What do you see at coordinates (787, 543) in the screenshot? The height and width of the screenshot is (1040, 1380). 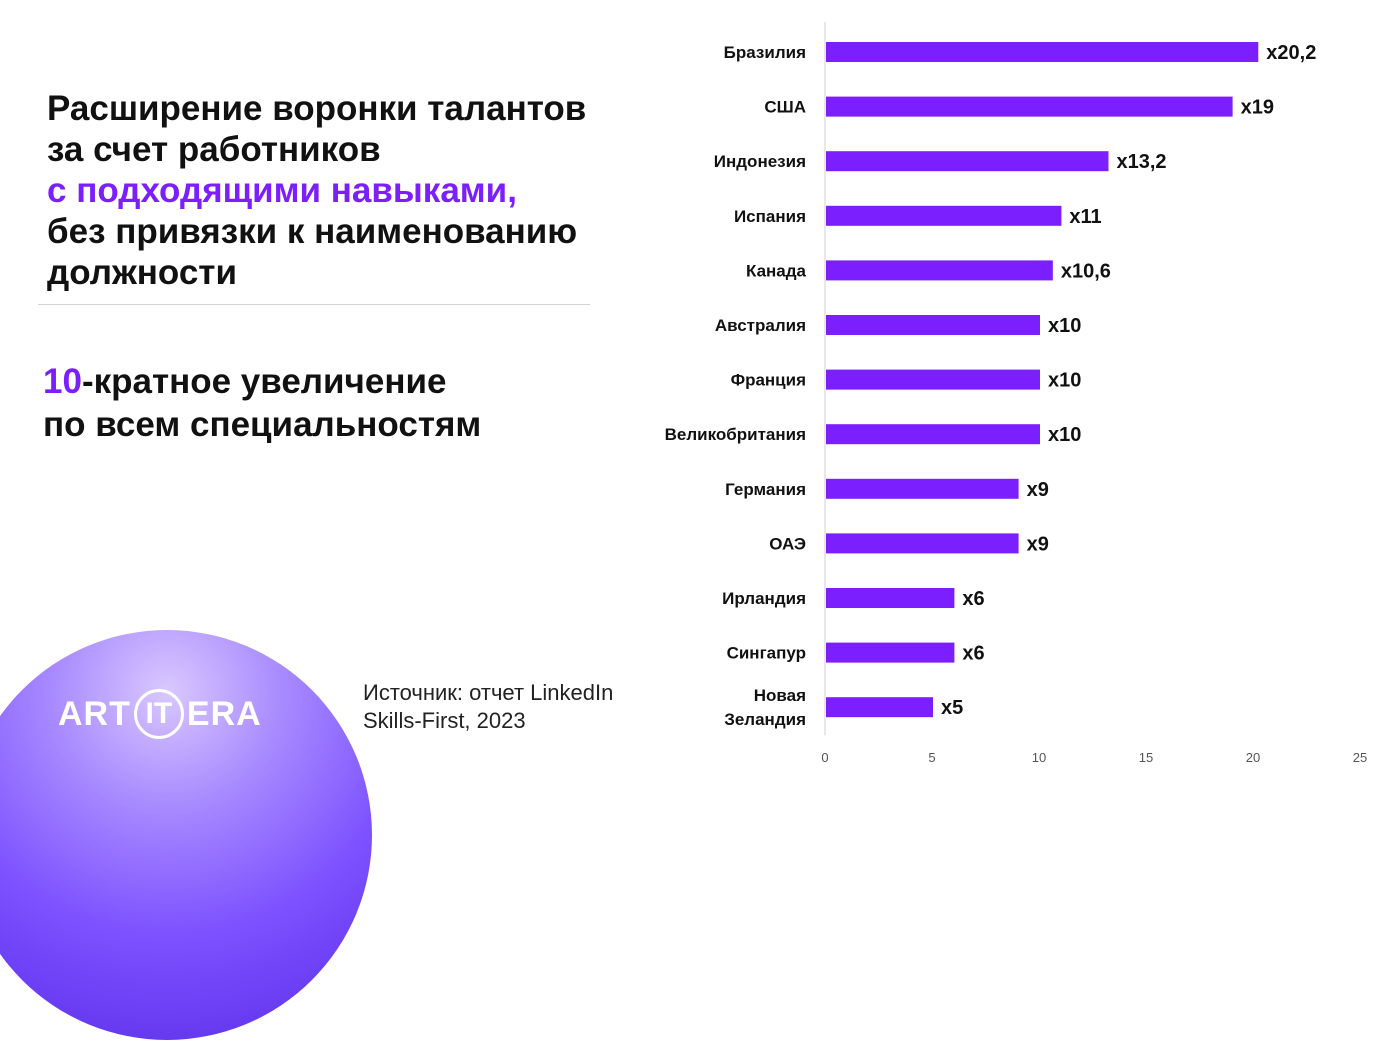 I see `category-label: ОАЭ` at bounding box center [787, 543].